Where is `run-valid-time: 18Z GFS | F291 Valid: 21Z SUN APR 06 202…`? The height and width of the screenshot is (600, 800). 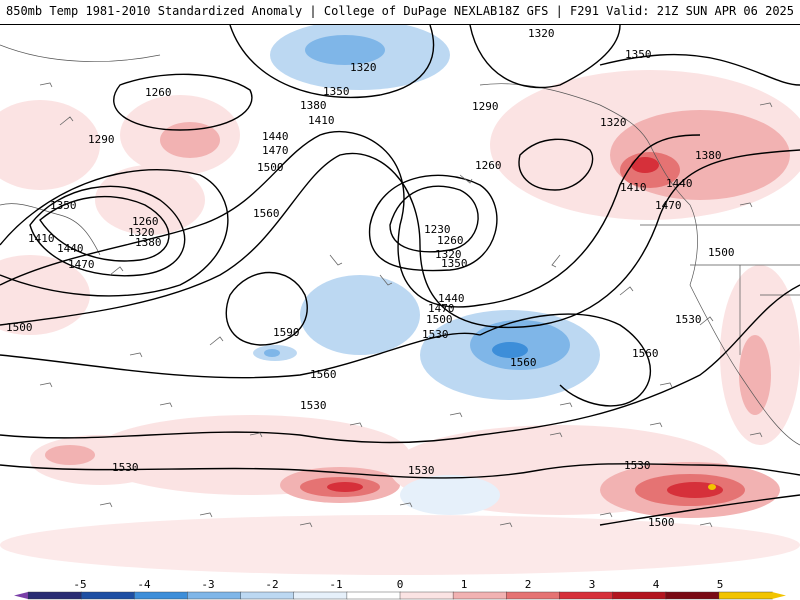 run-valid-time: 18Z GFS | F291 Valid: 21Z SUN APR 06 202… is located at coordinates (645, 11).